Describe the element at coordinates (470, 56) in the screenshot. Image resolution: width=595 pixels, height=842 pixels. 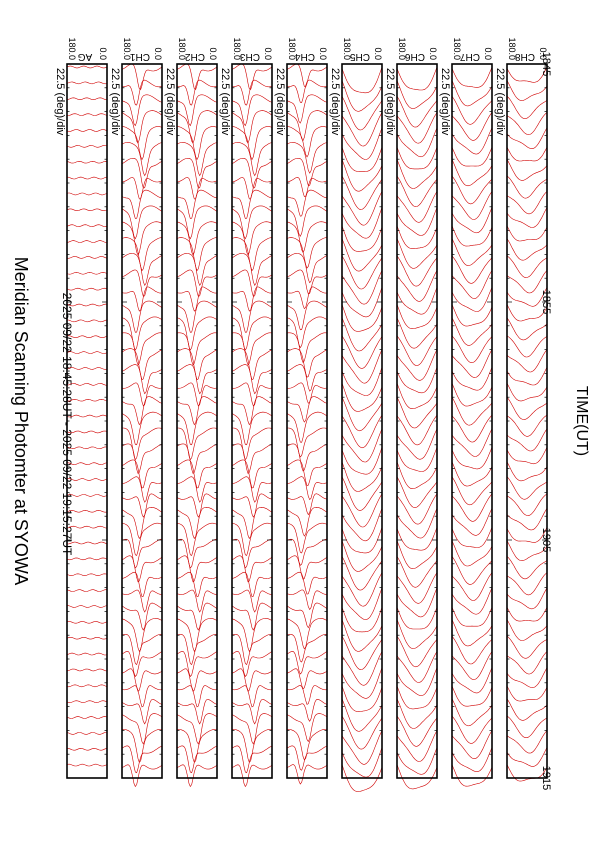
I see `channel-label: CH7` at that location.